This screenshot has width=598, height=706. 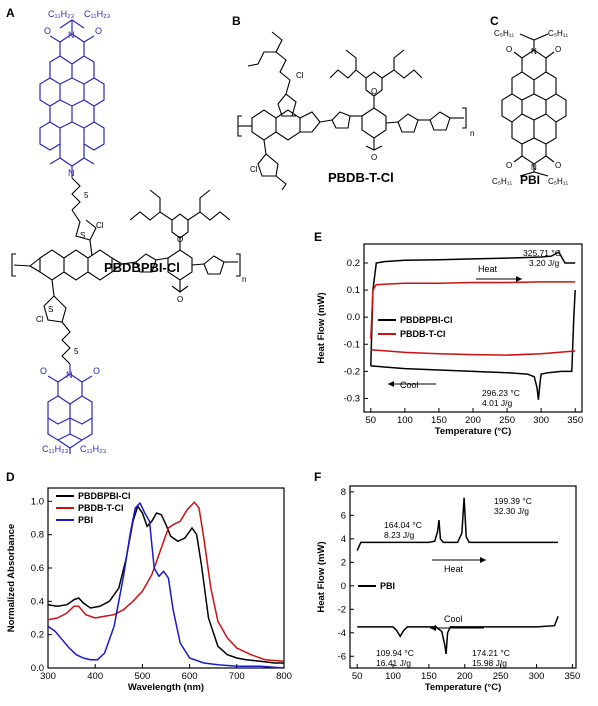 I want to click on y-tick-label: 0.8, so click(x=37, y=535).